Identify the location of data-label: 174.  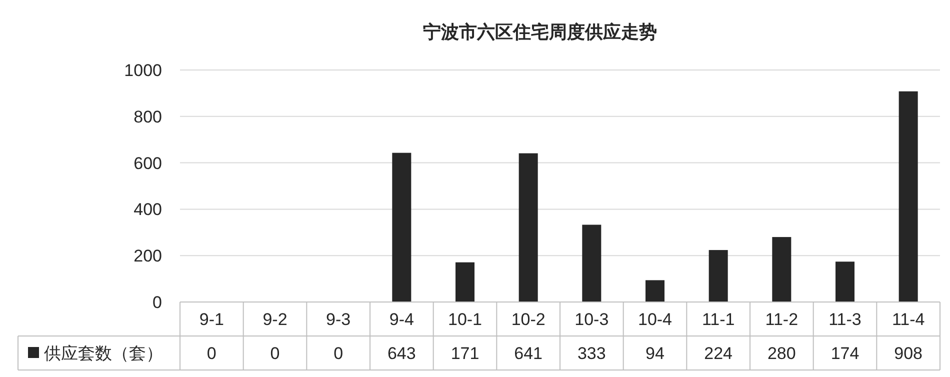
(845, 353).